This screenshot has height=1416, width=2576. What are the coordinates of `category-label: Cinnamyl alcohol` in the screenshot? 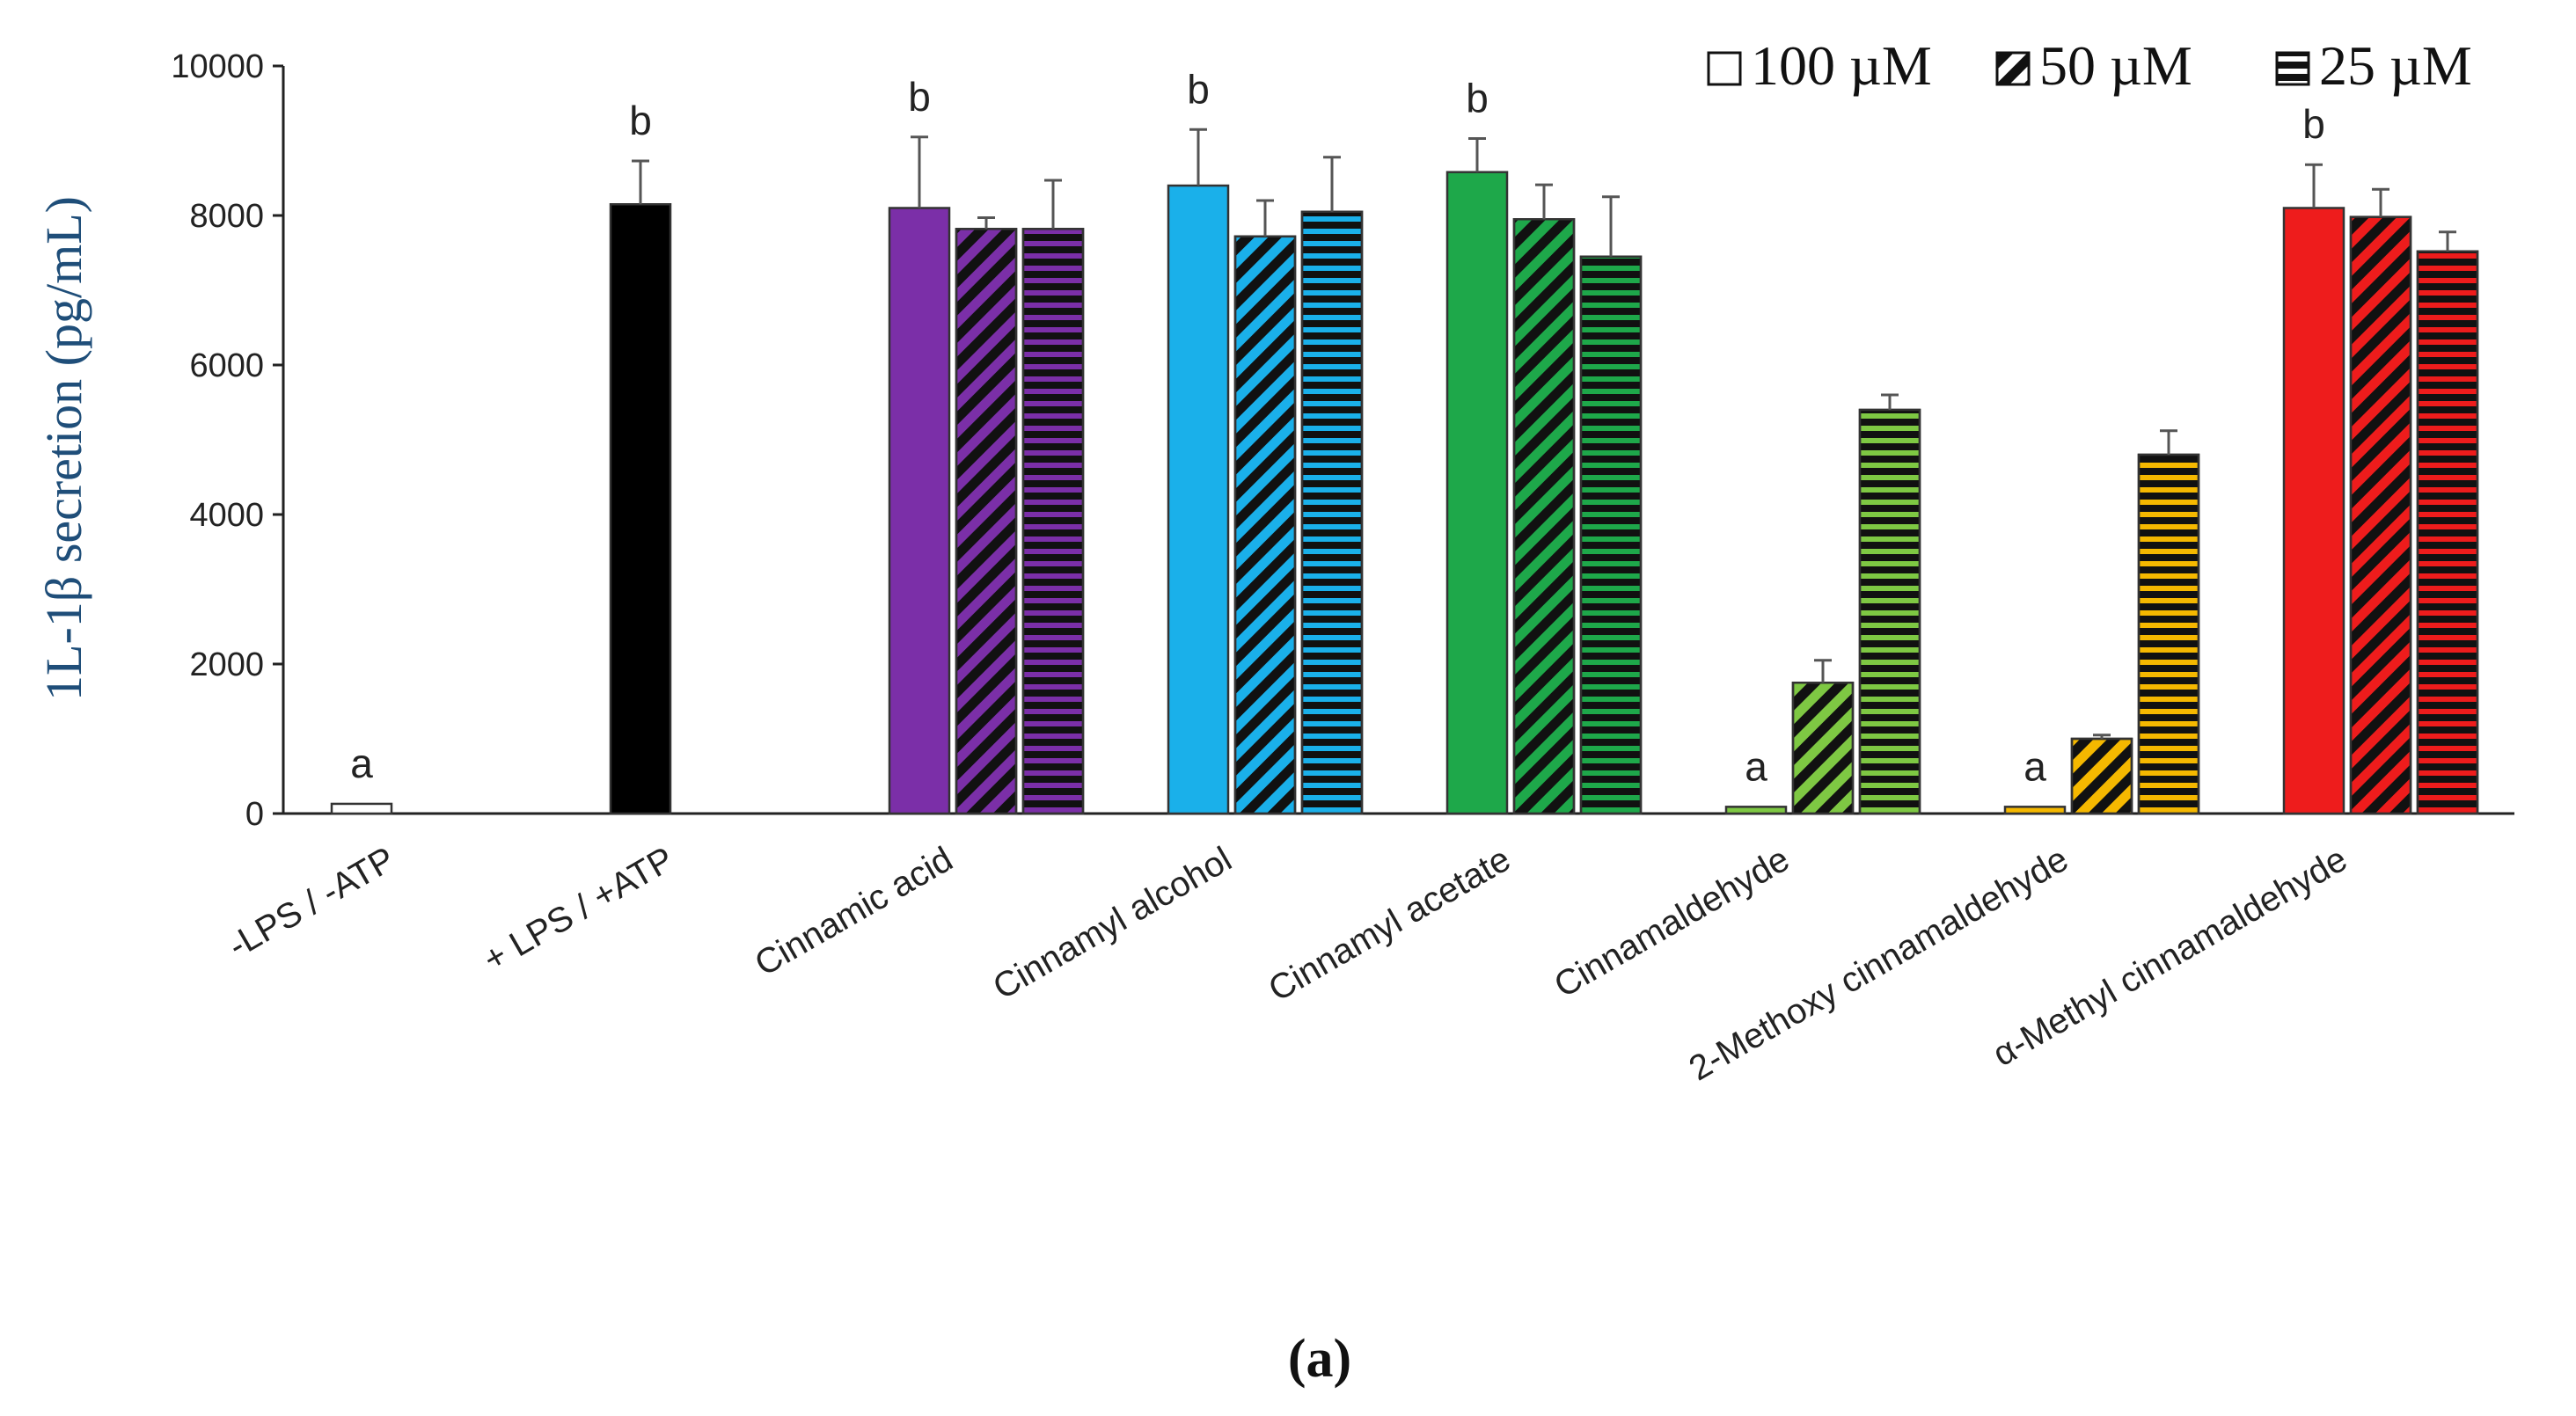 It's located at (1113, 923).